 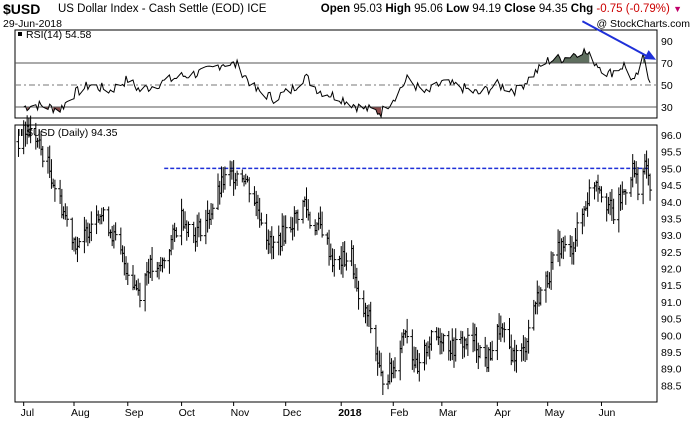 What do you see at coordinates (671, 370) in the screenshot?
I see `price-tick-label: 89.0` at bounding box center [671, 370].